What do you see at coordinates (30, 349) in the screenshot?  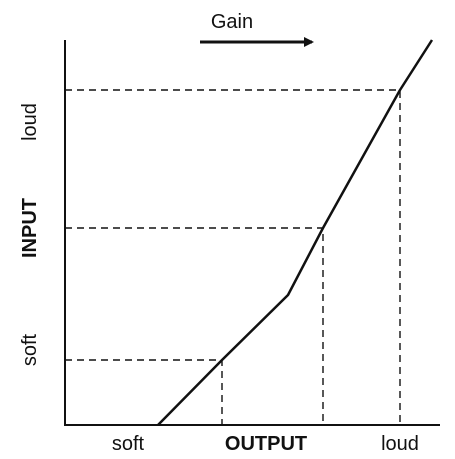 I see `y-low-label: soft` at bounding box center [30, 349].